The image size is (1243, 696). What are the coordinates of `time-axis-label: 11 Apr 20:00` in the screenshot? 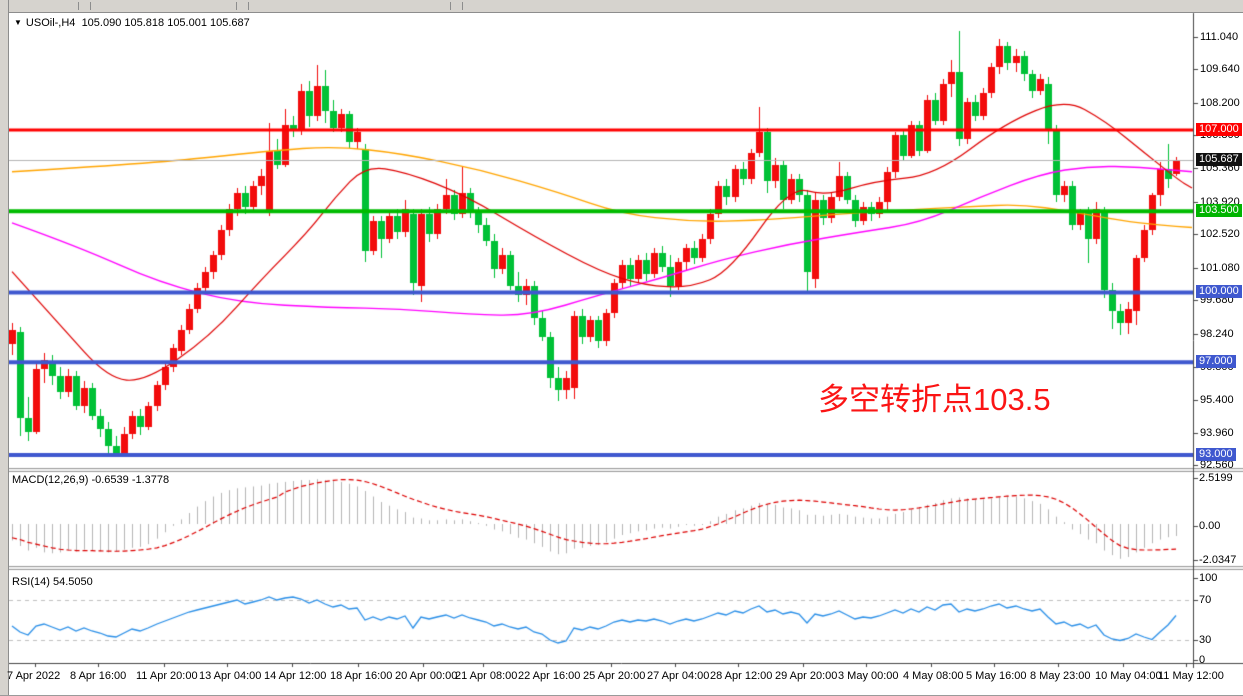 It's located at (167, 676).